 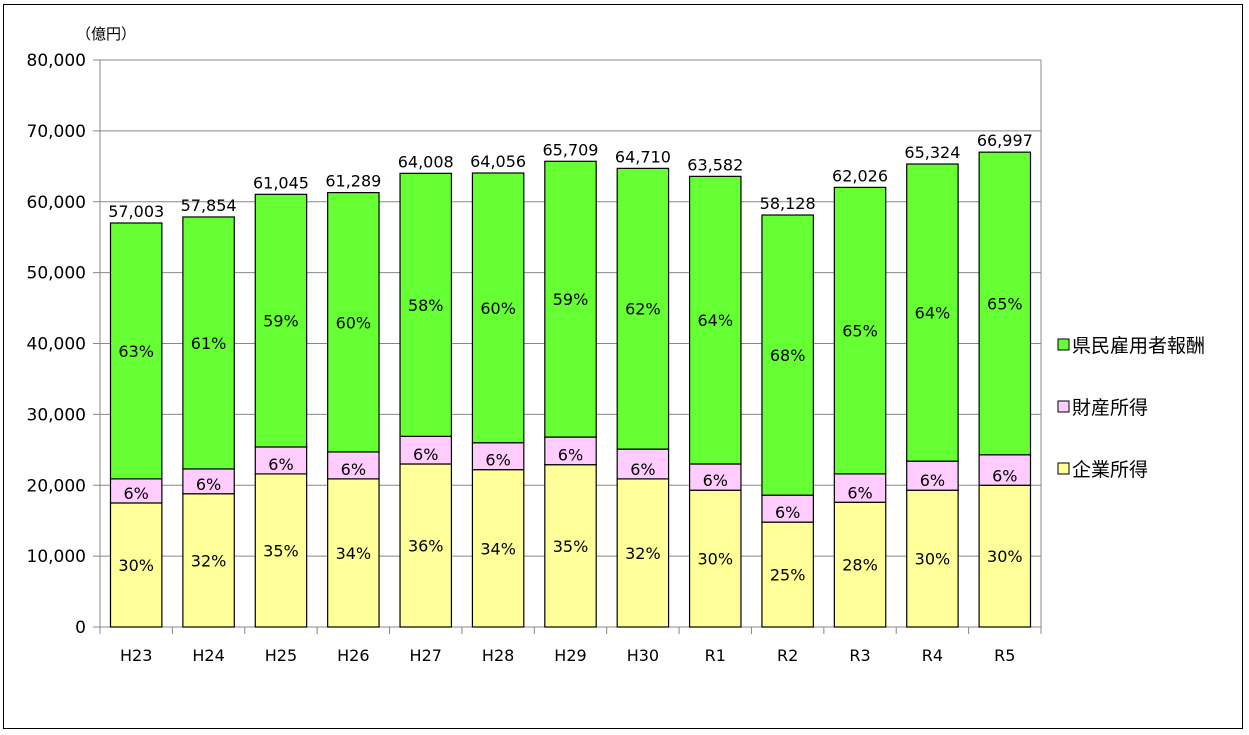 I want to click on y-tick-label: 0, so click(x=80, y=628).